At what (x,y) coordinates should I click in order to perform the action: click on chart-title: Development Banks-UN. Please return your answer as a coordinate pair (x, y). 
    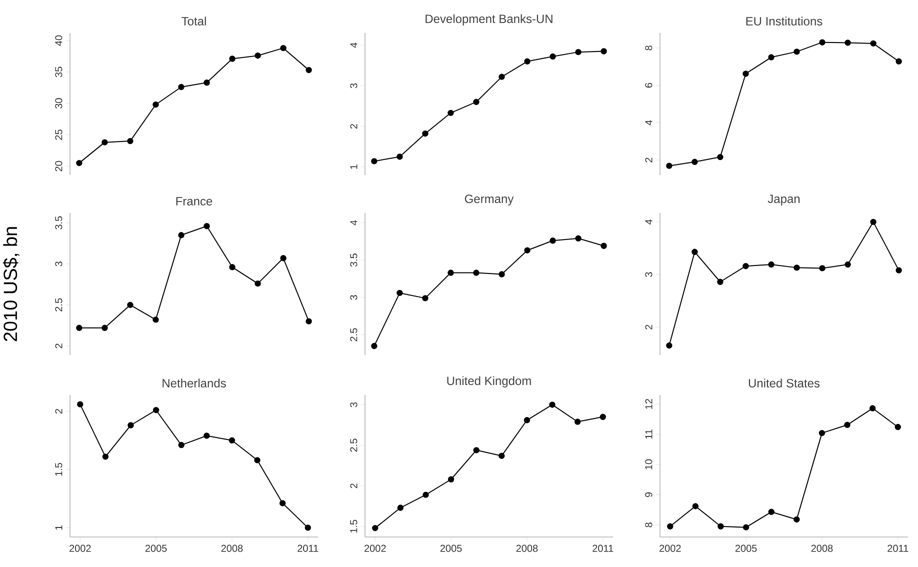
    Looking at the image, I should click on (489, 20).